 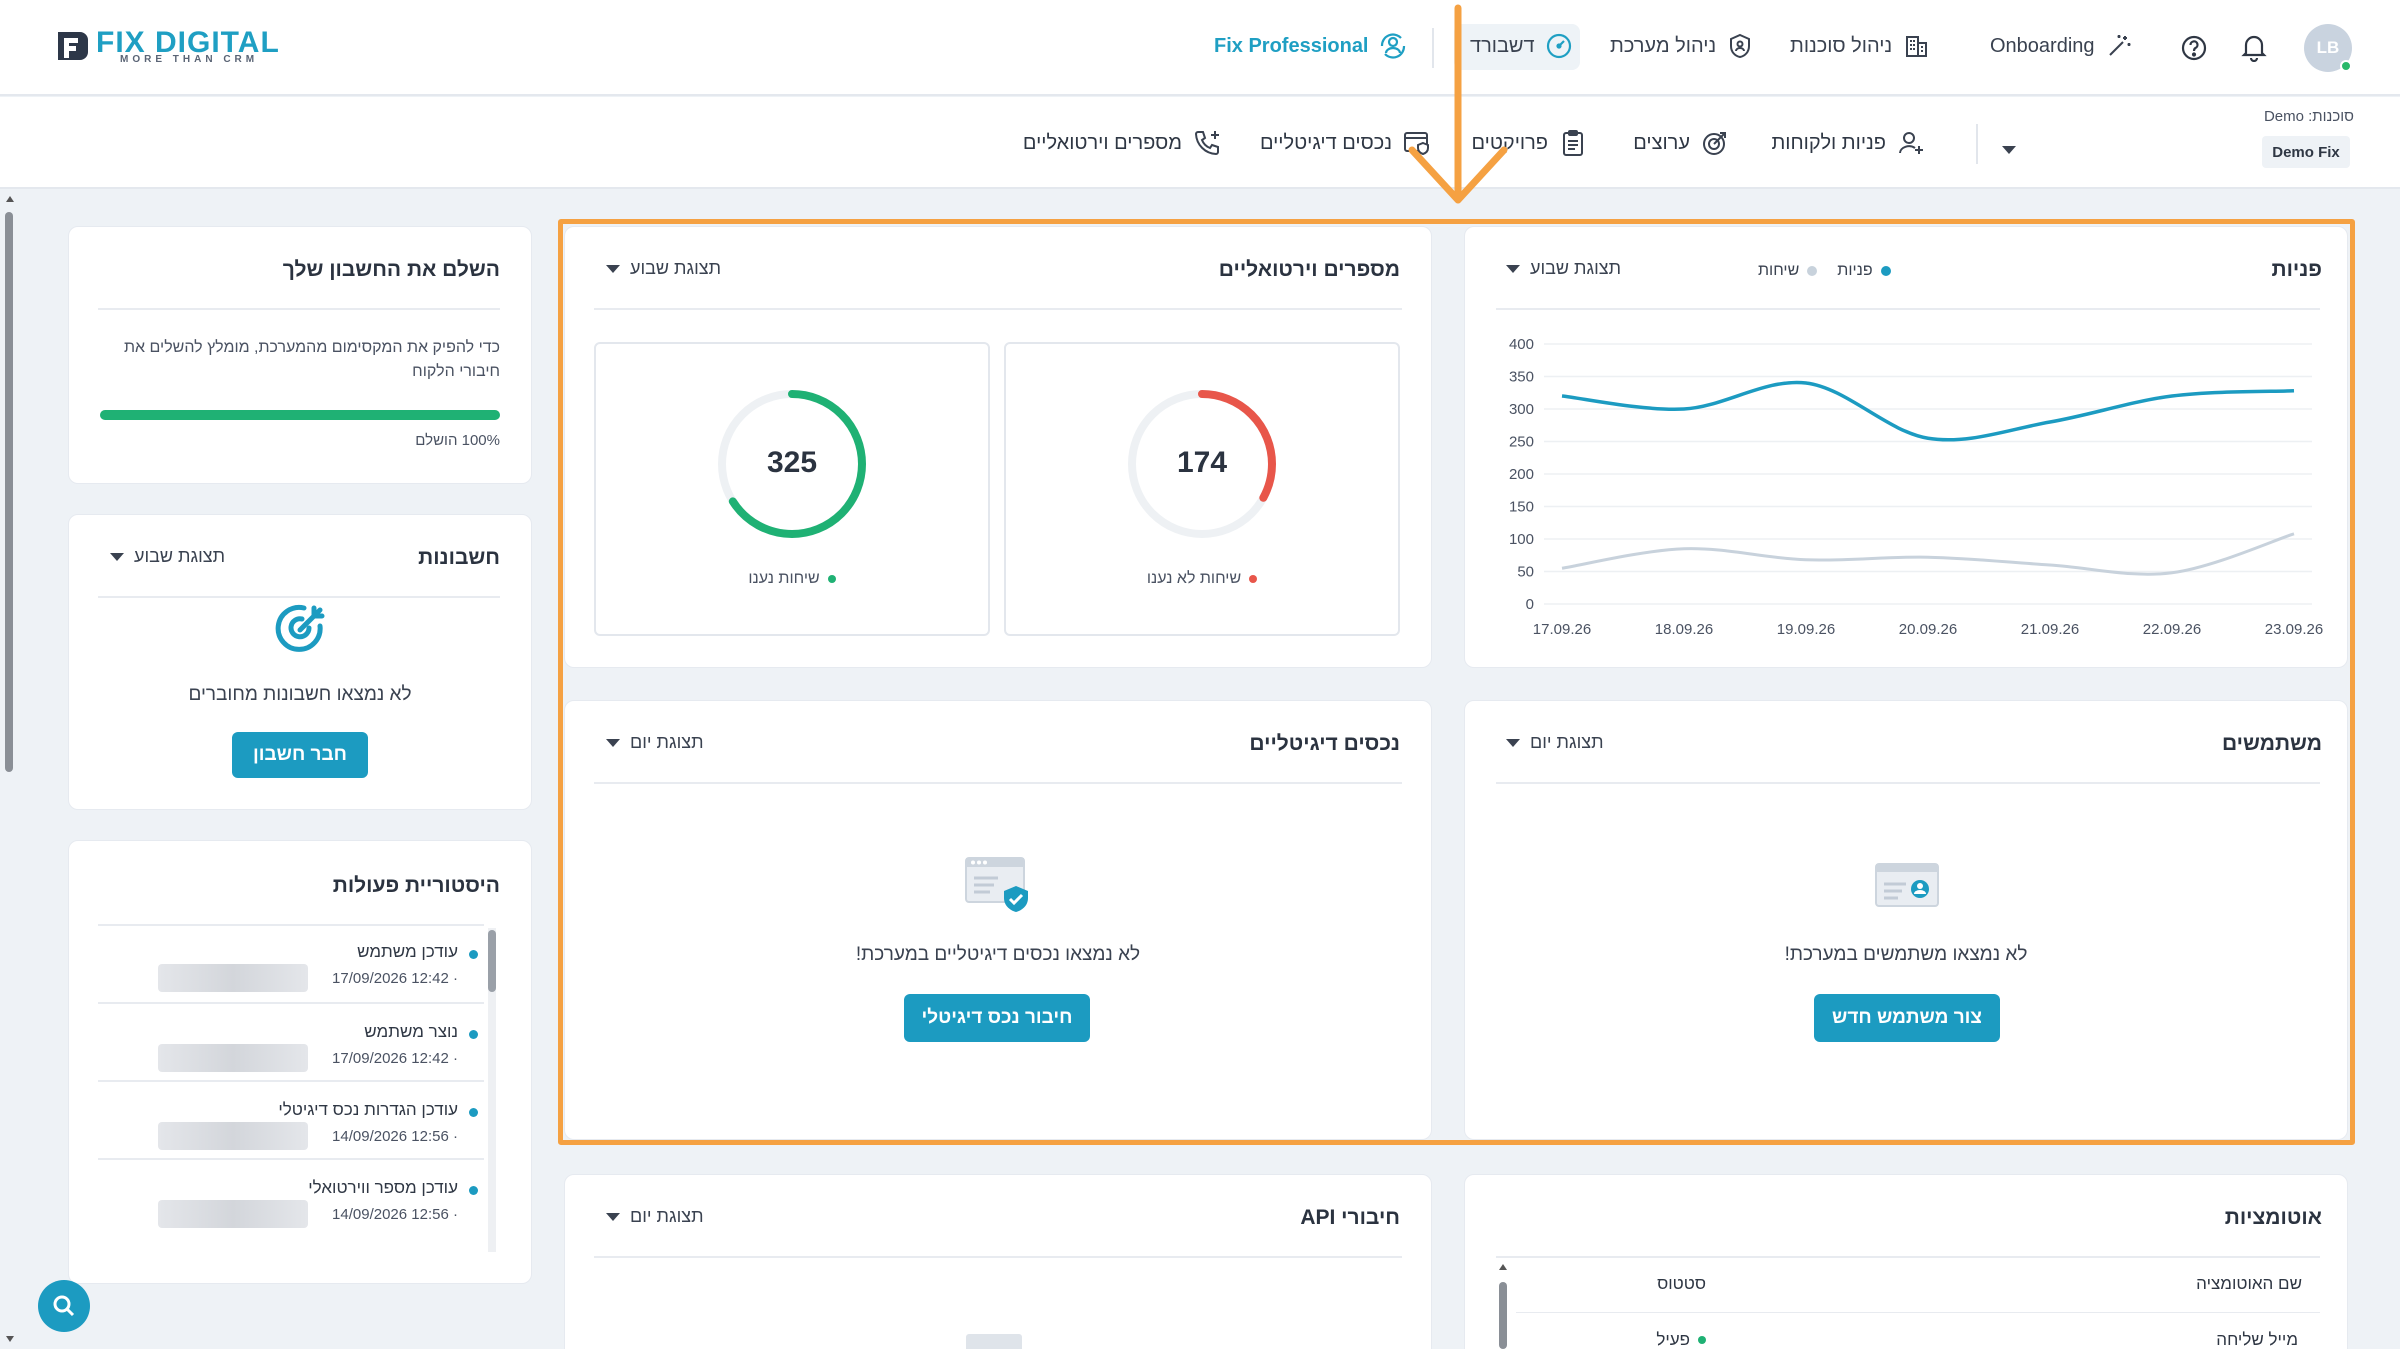 What do you see at coordinates (1779, 270) in the screenshot?
I see `legend-calls-label: שיחות` at bounding box center [1779, 270].